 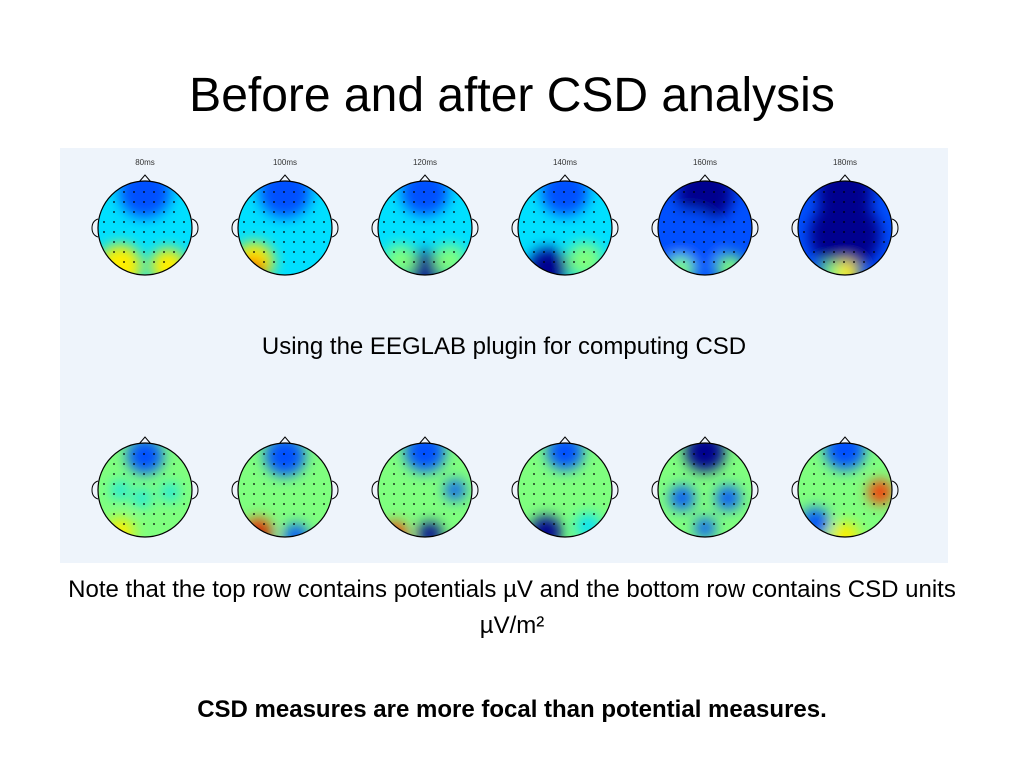 I want to click on topoplot-csd-80ms, so click(x=145, y=483).